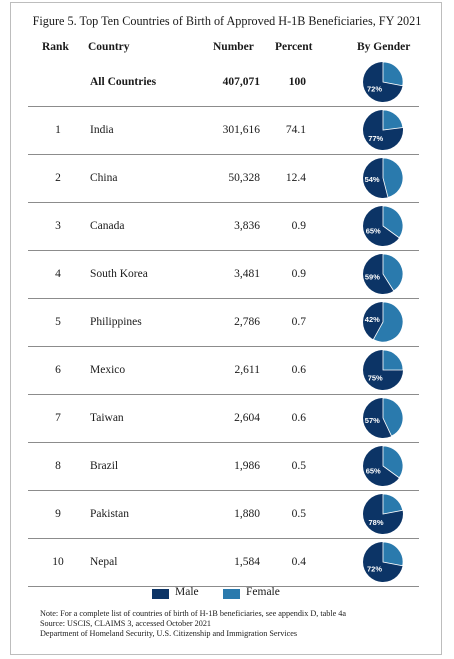 The width and height of the screenshot is (454, 659). I want to click on pie-male-percent-label: 42%, so click(372, 319).